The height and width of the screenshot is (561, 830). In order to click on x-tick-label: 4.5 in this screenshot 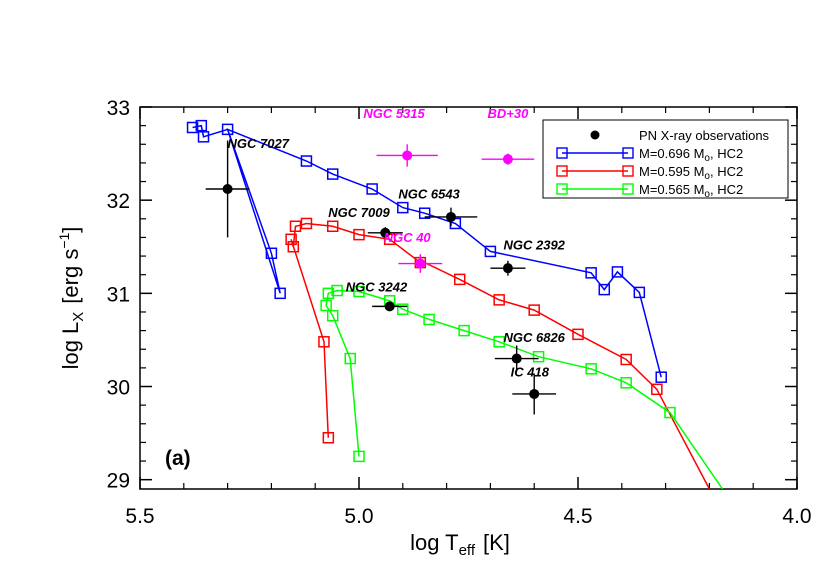, I will do `click(577, 516)`.